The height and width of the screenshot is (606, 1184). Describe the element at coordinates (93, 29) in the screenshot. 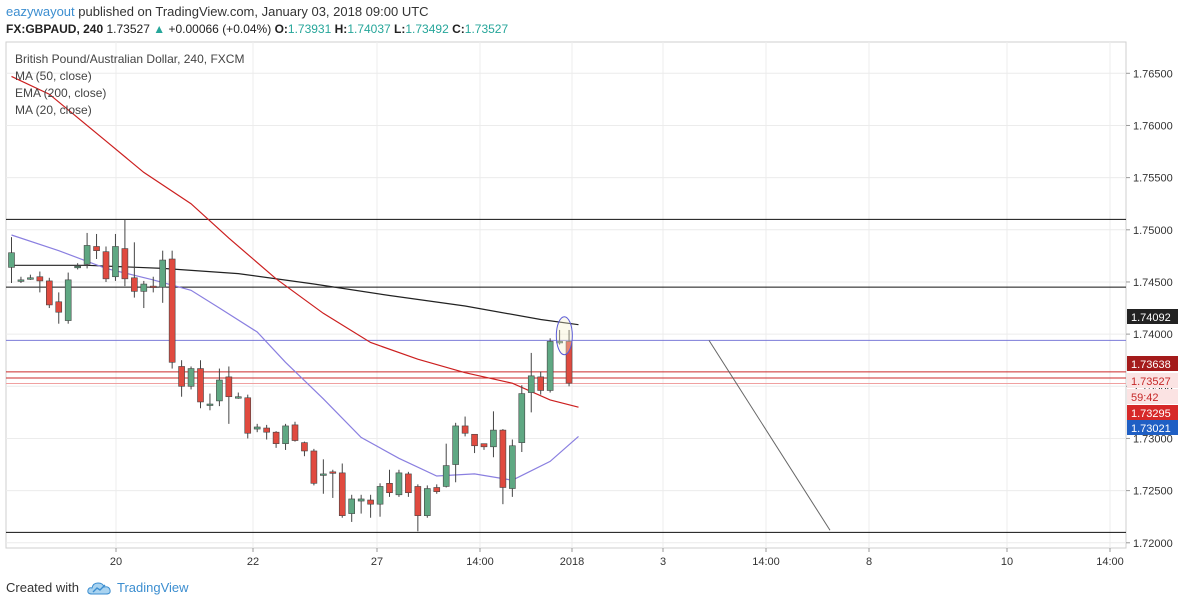

I see `interval: 240` at that location.